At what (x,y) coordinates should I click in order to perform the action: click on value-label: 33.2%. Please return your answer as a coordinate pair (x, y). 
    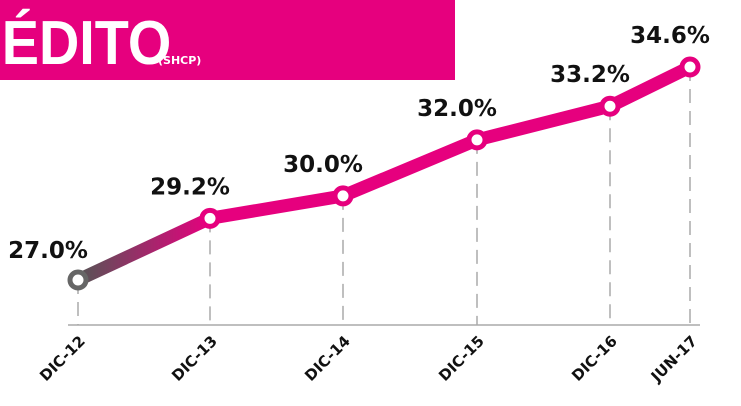
    Looking at the image, I should click on (590, 75).